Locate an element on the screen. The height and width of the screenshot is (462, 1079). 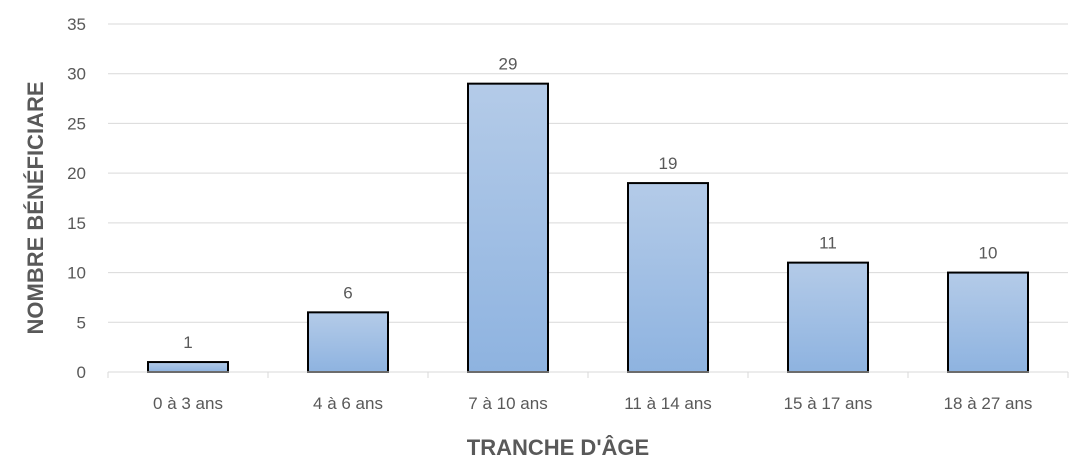
x-tick-label: 11 à 14 ans is located at coordinates (668, 403).